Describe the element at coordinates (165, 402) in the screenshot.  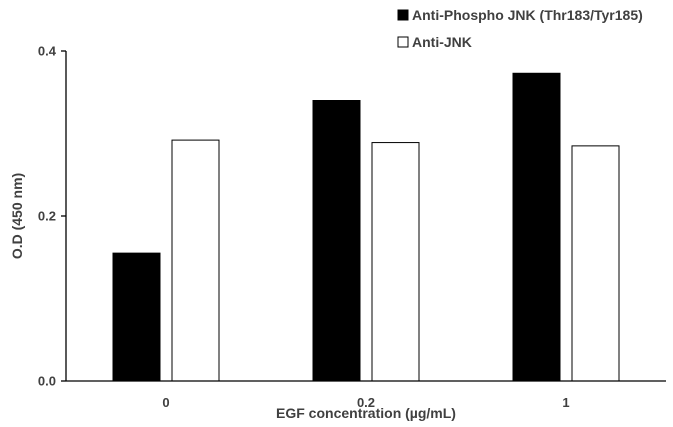
I see `x-tick-label: 0` at that location.